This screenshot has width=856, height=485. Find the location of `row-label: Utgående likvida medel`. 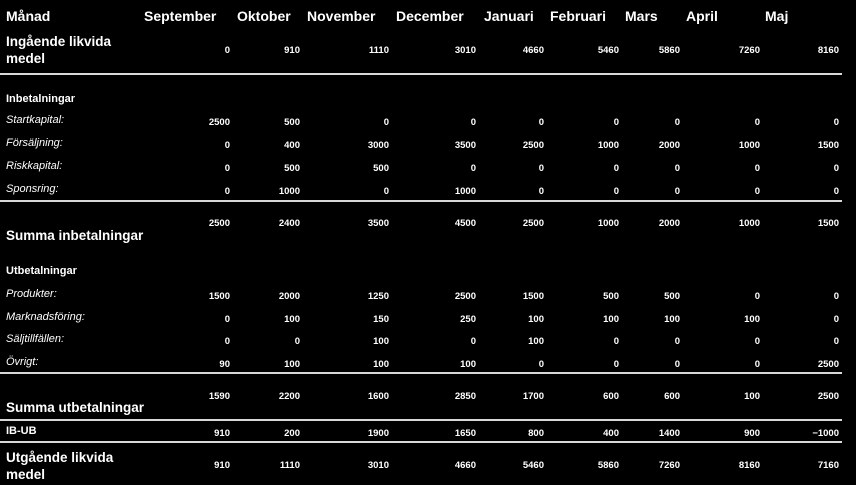

row-label: Utgående likvida medel is located at coordinates (60, 466).